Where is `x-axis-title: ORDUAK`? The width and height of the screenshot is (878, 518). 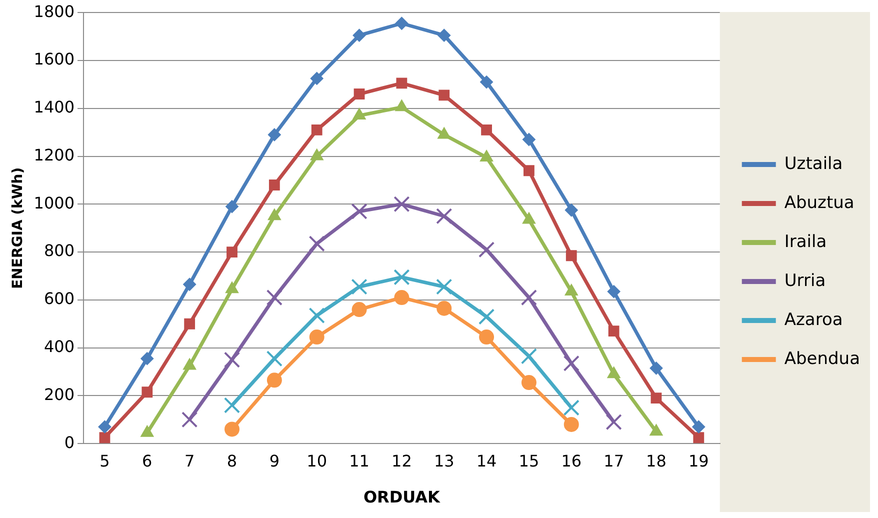 x-axis-title: ORDUAK is located at coordinates (402, 497).